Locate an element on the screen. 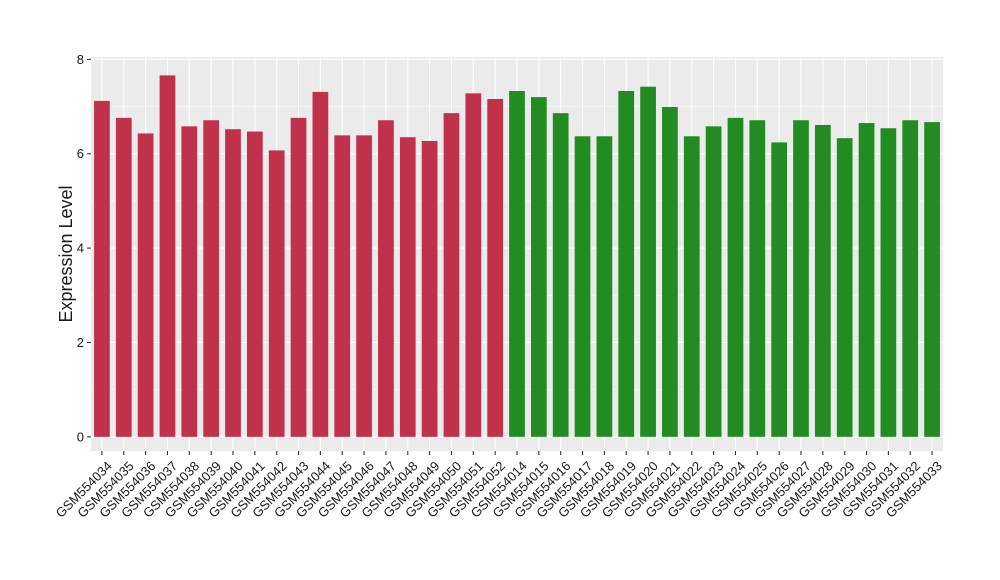 The image size is (1000, 580). bar-GSM554032 is located at coordinates (910, 278).